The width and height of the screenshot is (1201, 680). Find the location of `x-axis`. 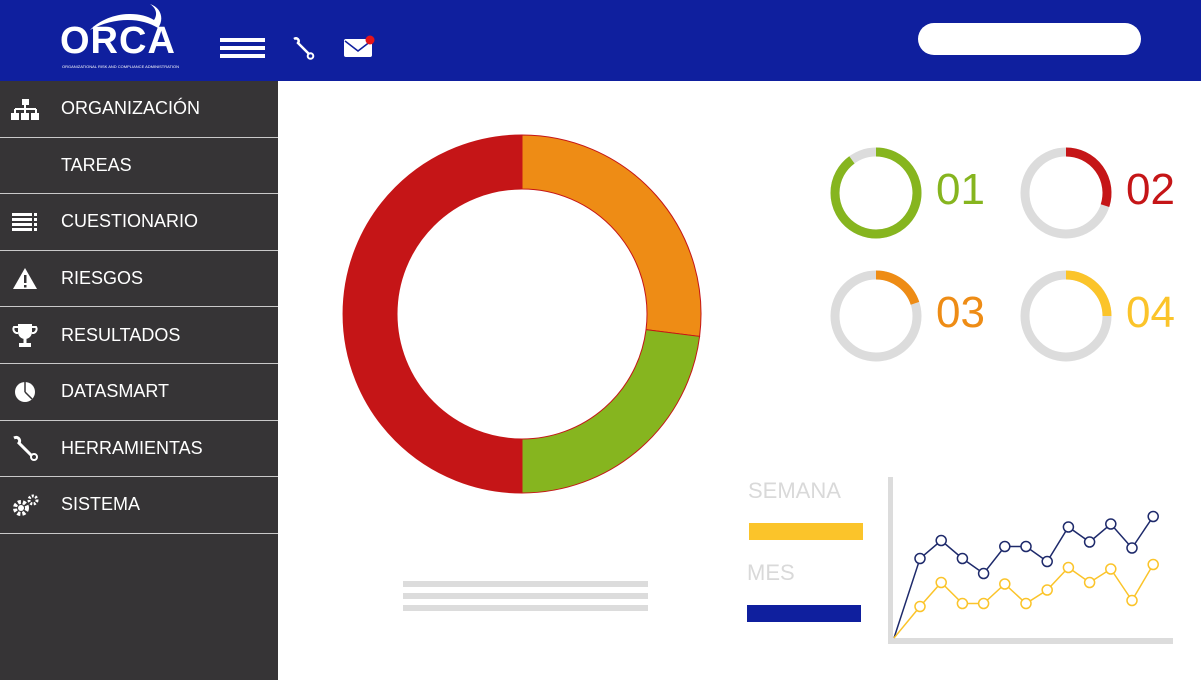

x-axis is located at coordinates (1030, 641).